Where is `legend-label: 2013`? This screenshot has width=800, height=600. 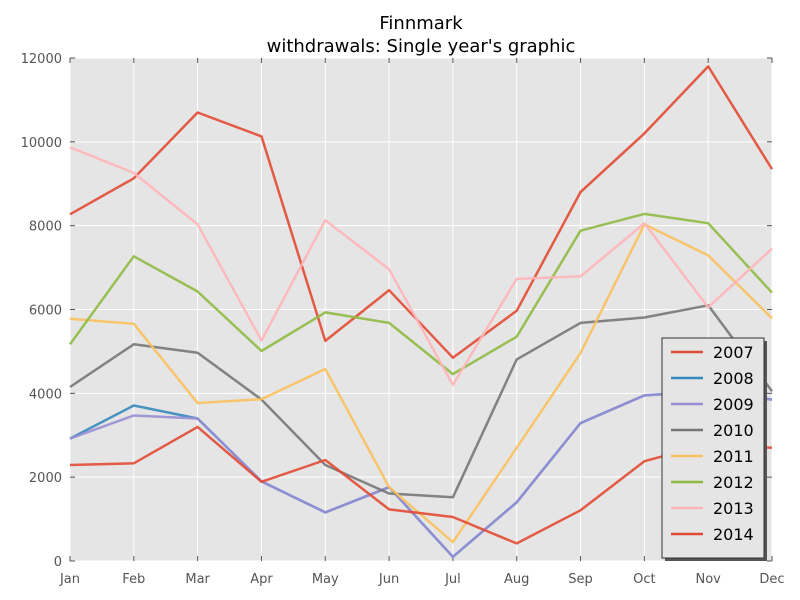
legend-label: 2013 is located at coordinates (733, 508).